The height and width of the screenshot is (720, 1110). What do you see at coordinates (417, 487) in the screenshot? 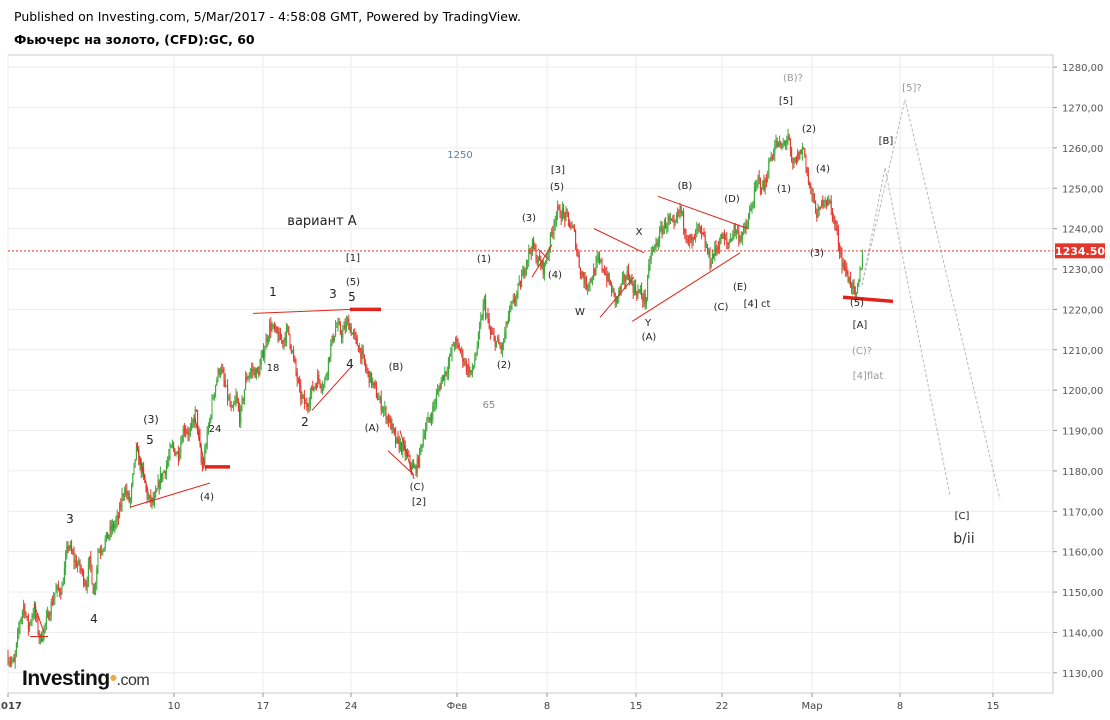
I see `wave-label: (C)` at bounding box center [417, 487].